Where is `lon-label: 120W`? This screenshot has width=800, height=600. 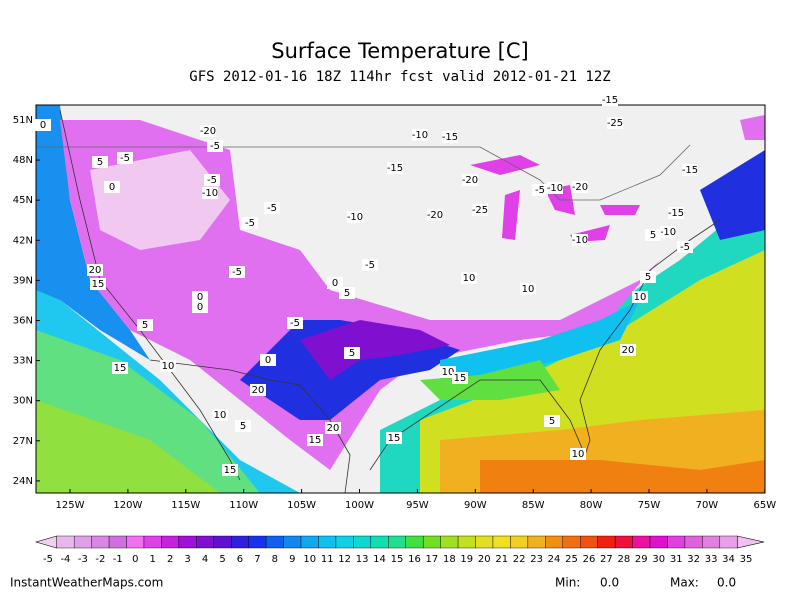
lon-label: 120W is located at coordinates (127, 505).